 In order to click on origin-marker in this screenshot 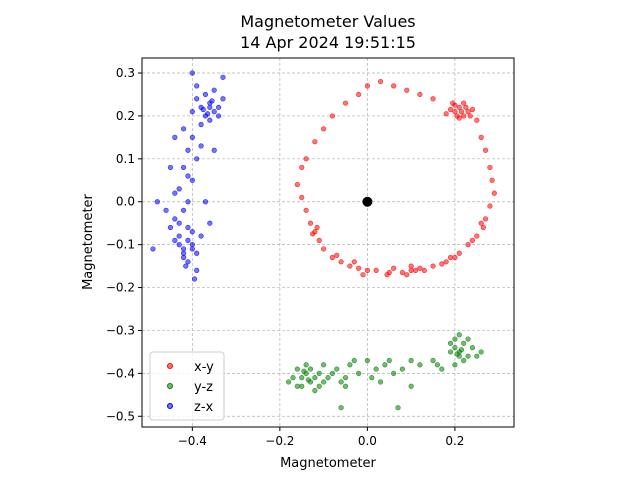, I will do `click(367, 201)`.